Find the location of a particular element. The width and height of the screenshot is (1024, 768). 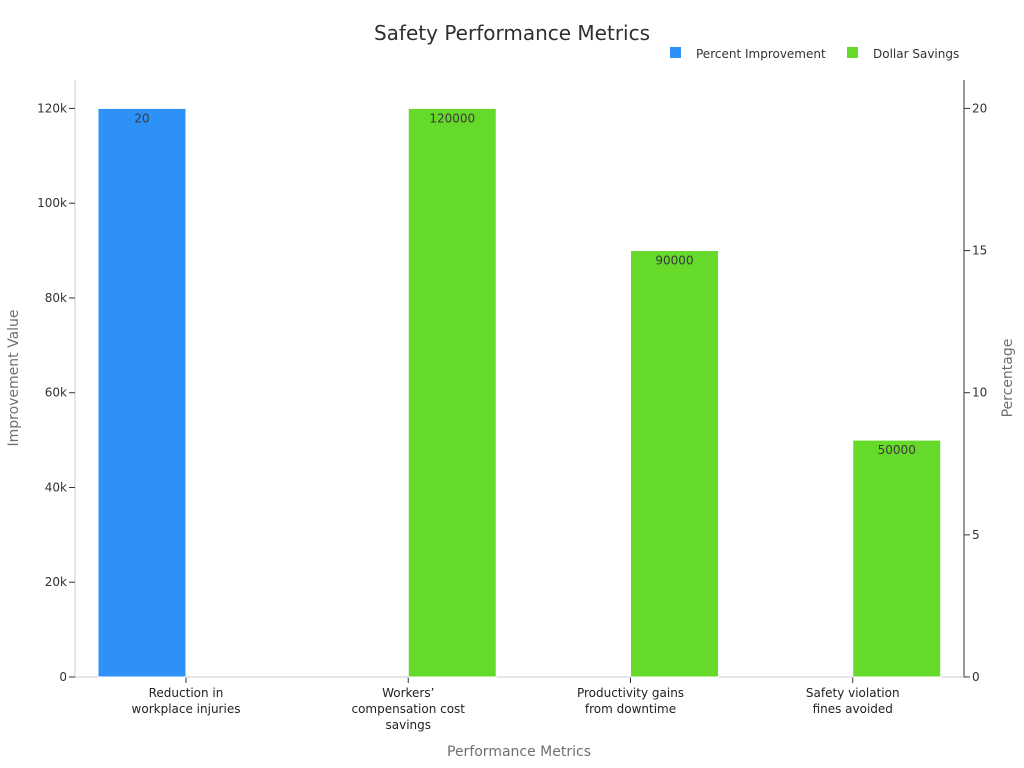

data-label: 20 is located at coordinates (141, 118).